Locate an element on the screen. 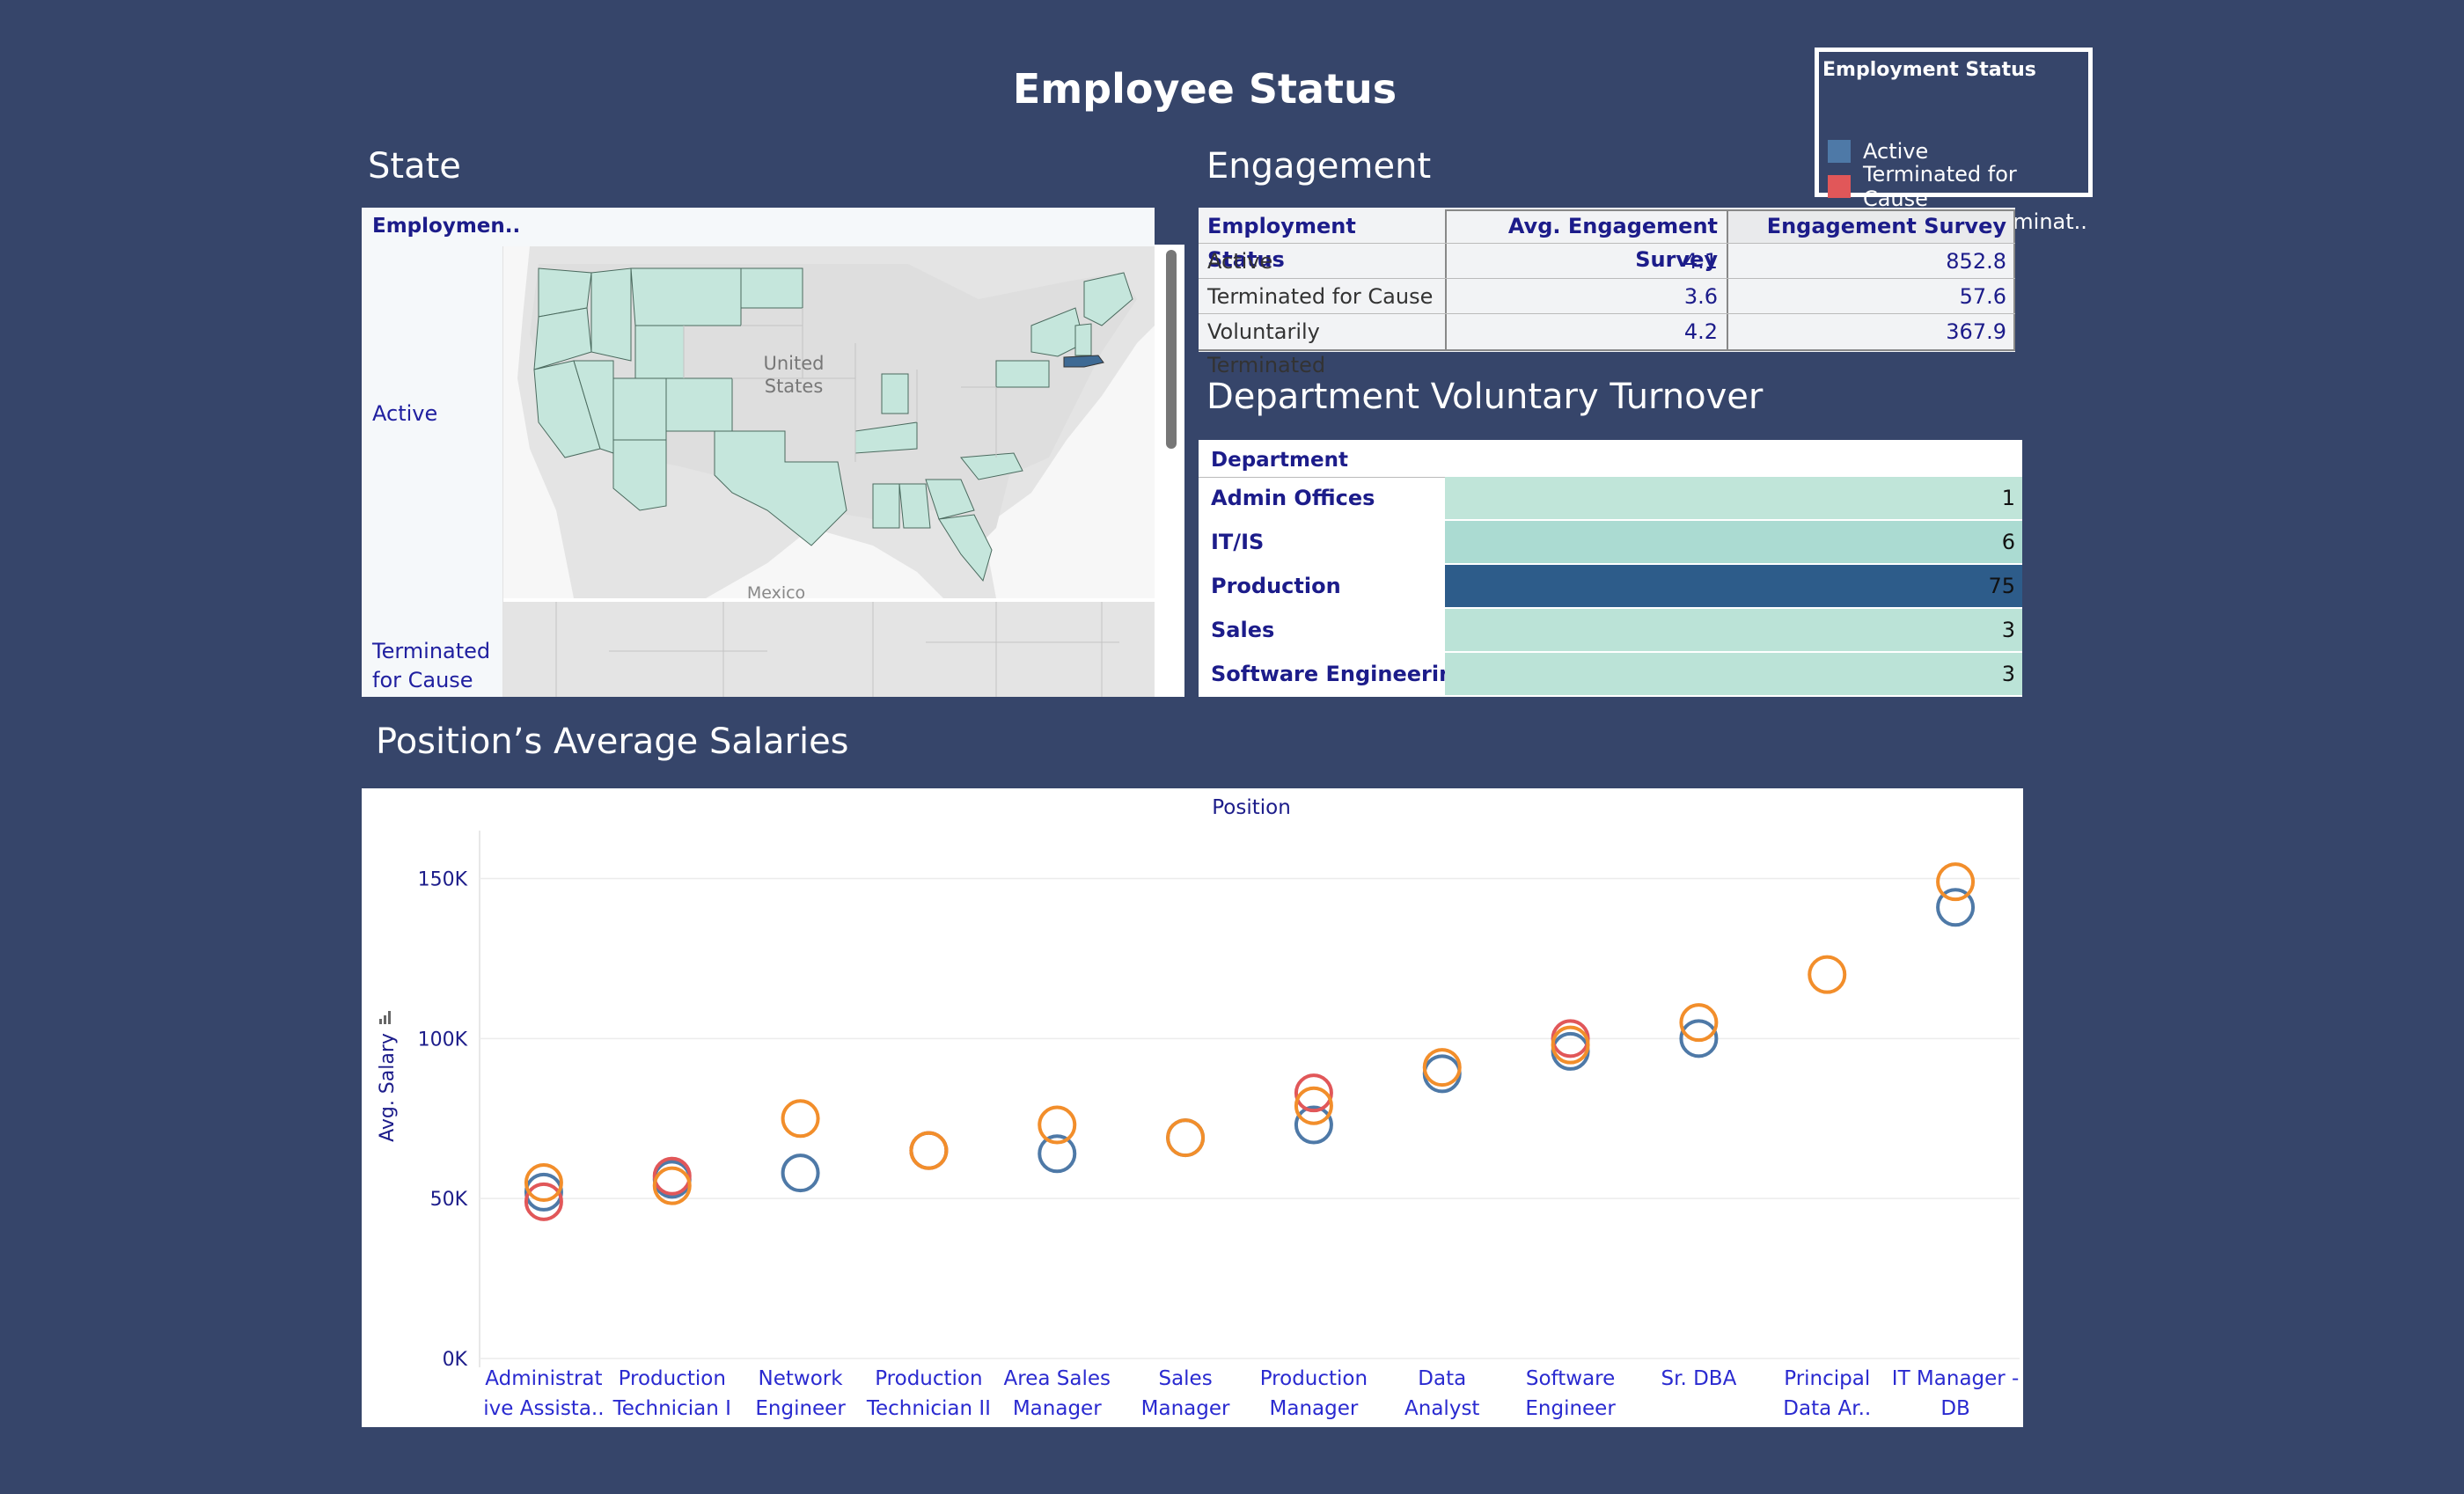 The image size is (2464, 1494). dept-row-sales: Sales 3 is located at coordinates (1611, 630).